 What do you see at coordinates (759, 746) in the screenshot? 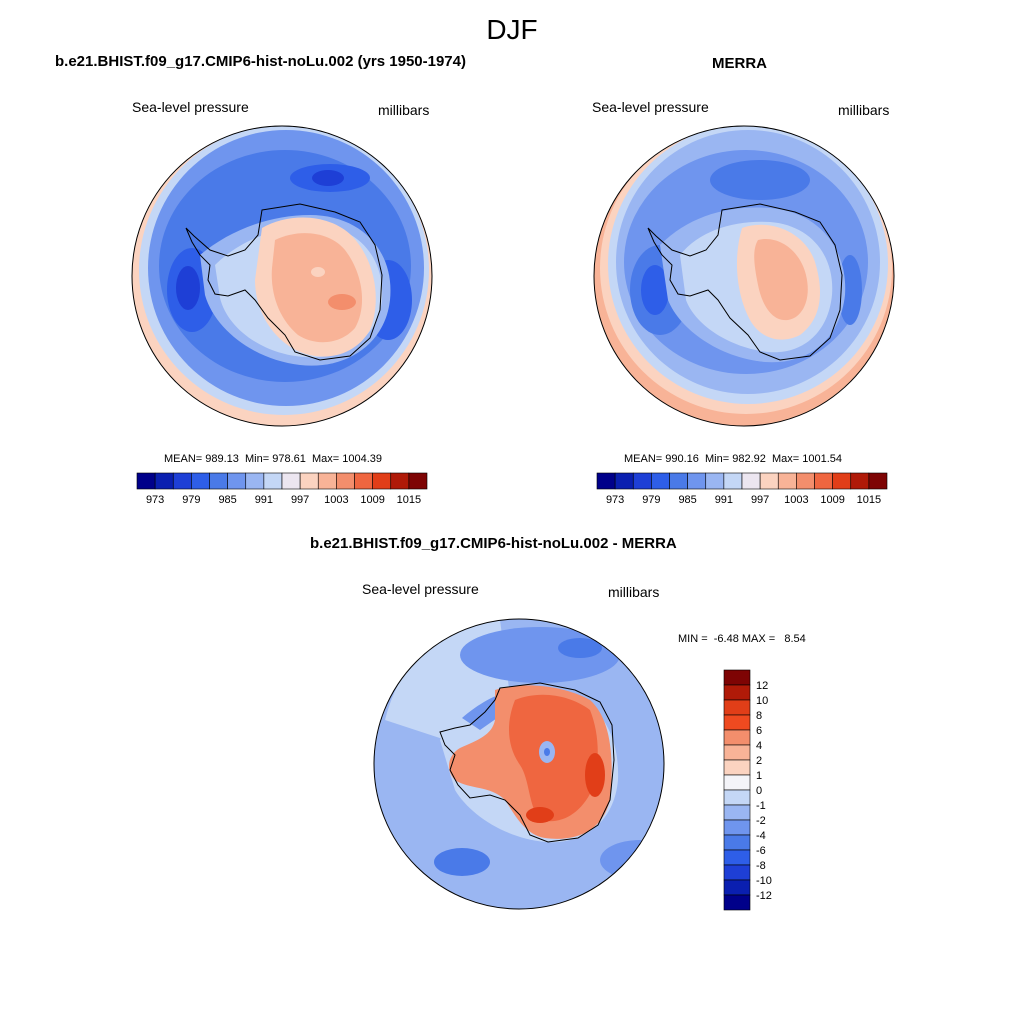
I see `colorbar-tick-label: 4` at bounding box center [759, 746].